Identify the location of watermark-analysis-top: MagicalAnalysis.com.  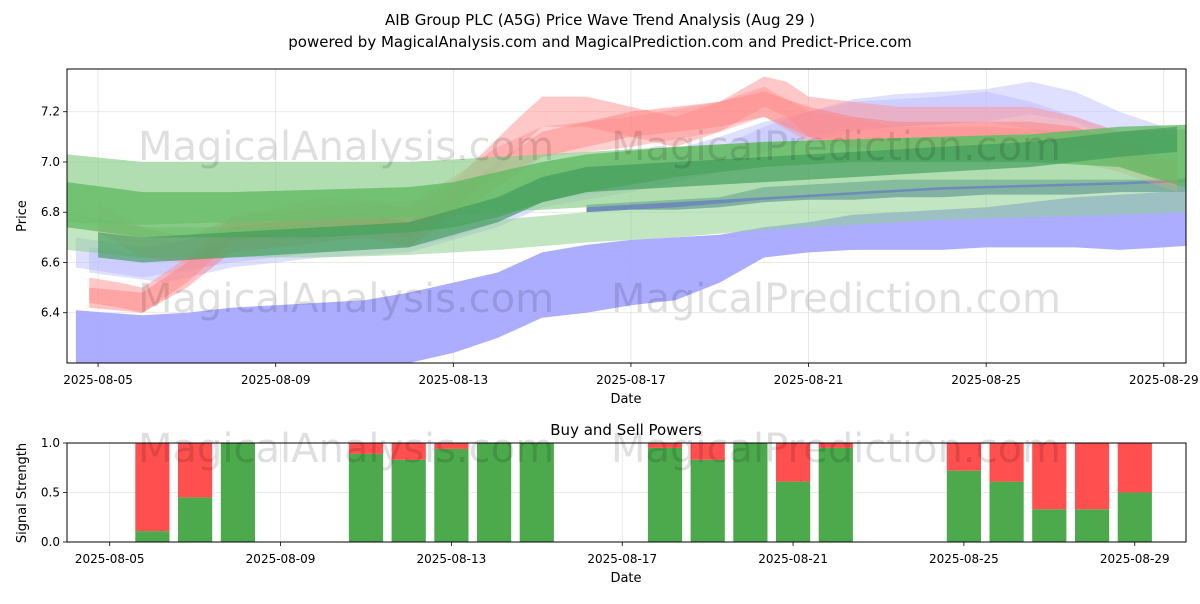
(346, 147).